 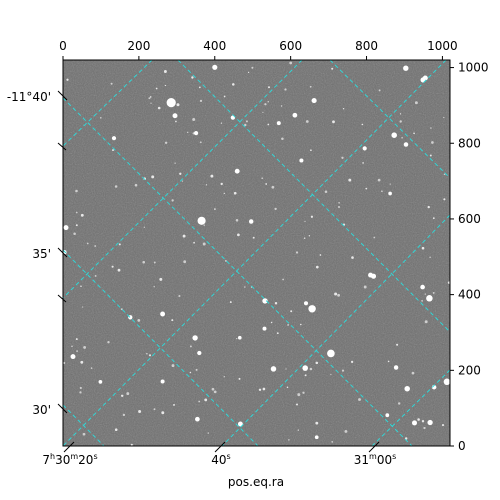 I want to click on x-axis-title: pos.eq.ra, so click(x=256, y=482).